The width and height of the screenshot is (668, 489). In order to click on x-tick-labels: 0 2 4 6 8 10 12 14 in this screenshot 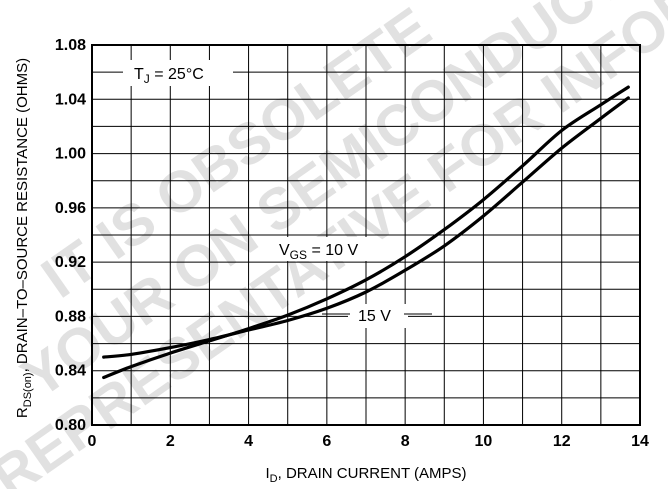, I will do `click(368, 441)`.